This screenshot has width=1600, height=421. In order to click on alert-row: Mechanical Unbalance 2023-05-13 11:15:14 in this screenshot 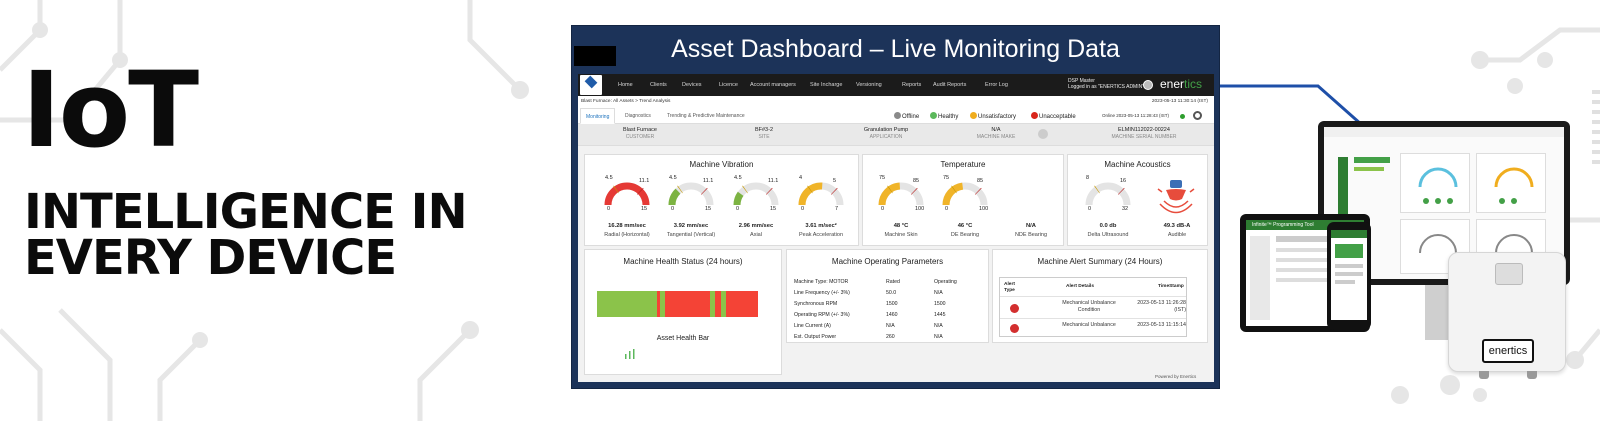, I will do `click(1093, 327)`.